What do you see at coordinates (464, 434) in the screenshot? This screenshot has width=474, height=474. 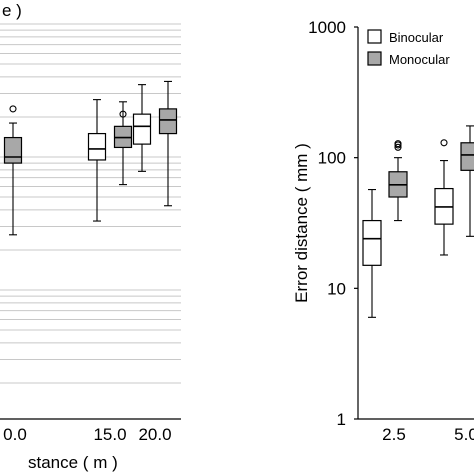 I see `x-tick-label: 5.0` at bounding box center [464, 434].